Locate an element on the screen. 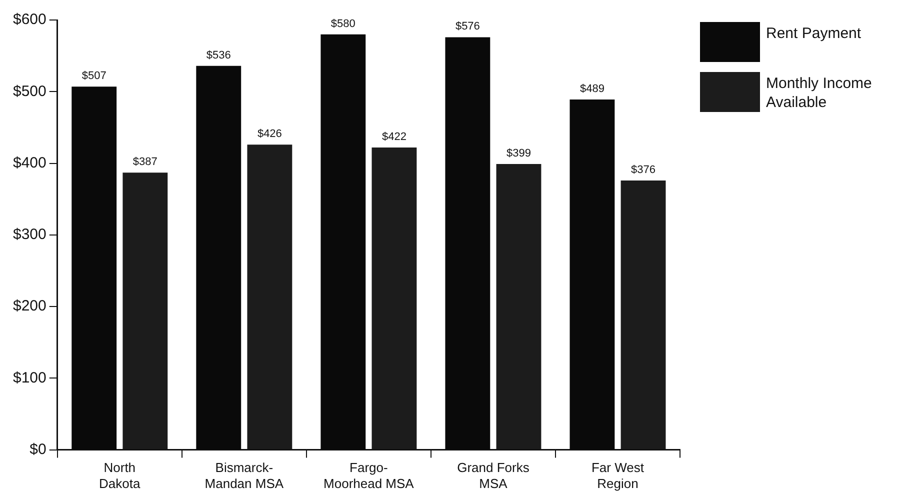 Image resolution: width=918 pixels, height=495 pixels. data-label: $426 is located at coordinates (269, 134).